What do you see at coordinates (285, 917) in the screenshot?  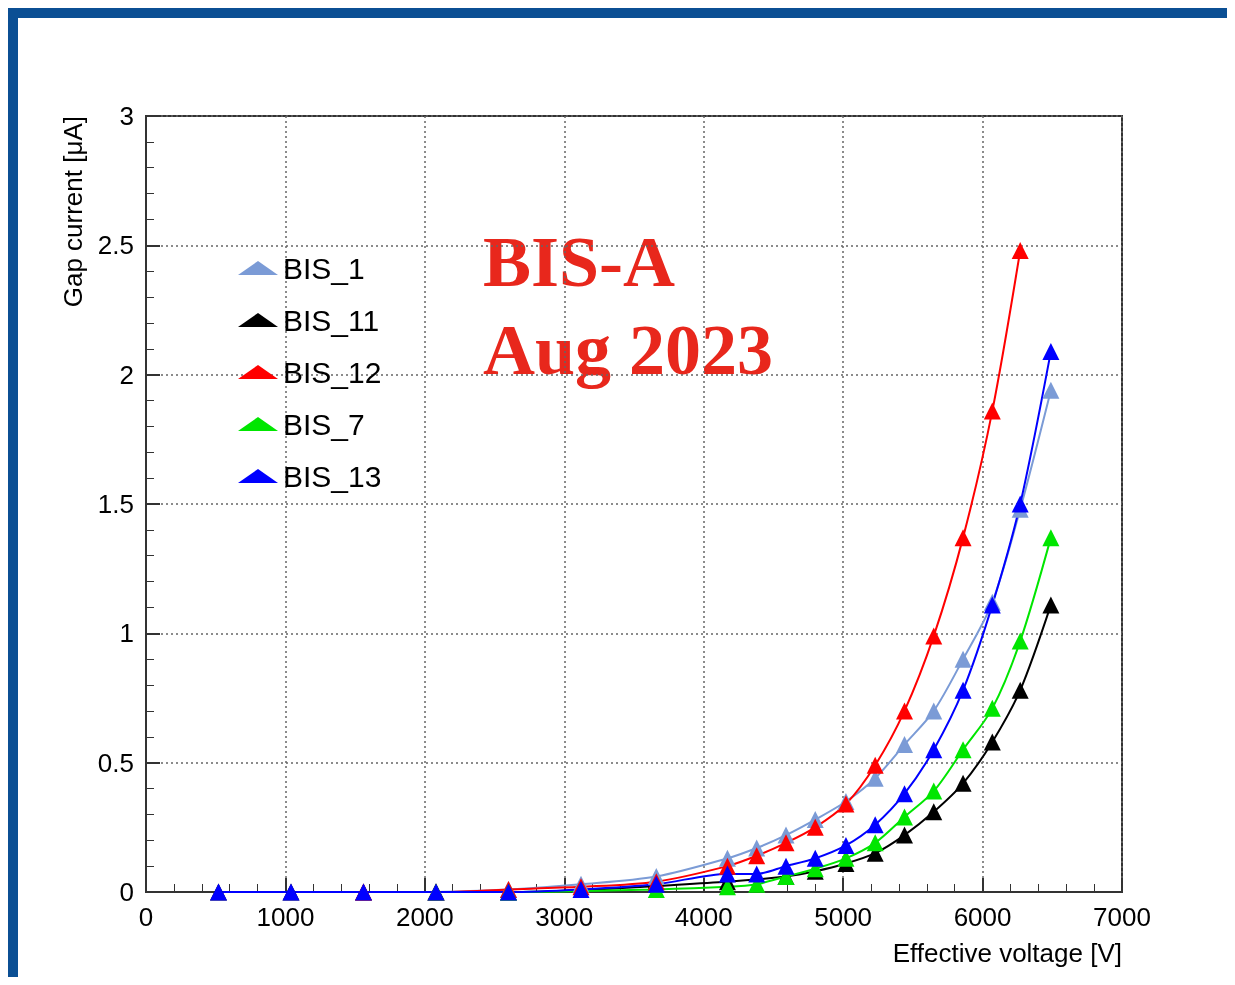 I see `x-tick-label: 1000` at bounding box center [285, 917].